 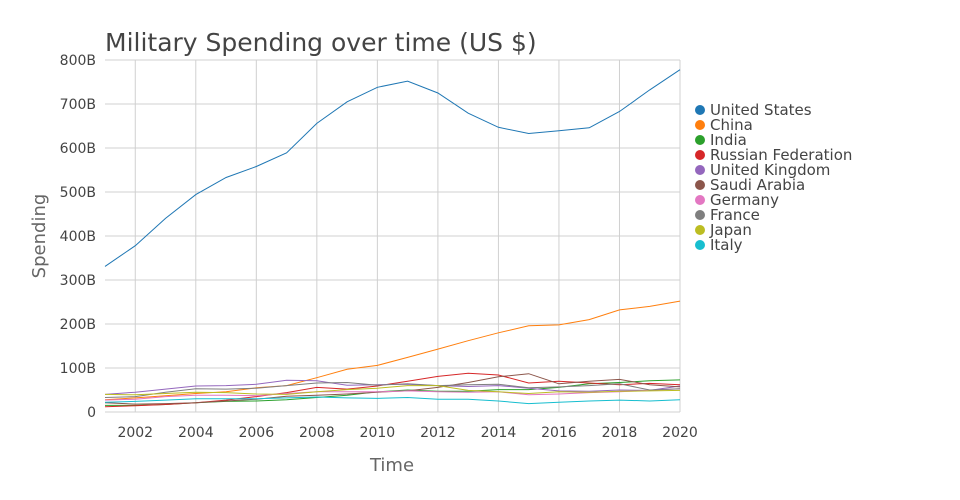 What do you see at coordinates (78, 281) in the screenshot?
I see `y-tick-label: 300B` at bounding box center [78, 281].